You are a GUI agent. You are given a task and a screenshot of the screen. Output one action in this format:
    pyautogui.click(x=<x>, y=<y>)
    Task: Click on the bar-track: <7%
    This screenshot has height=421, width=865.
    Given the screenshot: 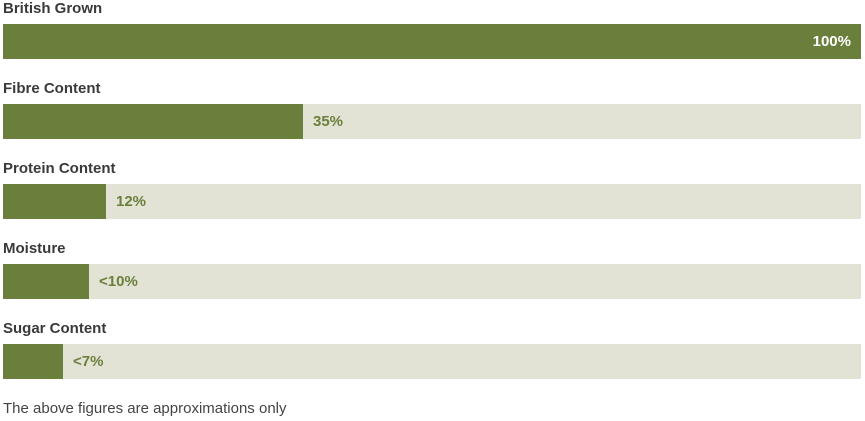 What is the action you would take?
    pyautogui.click(x=432, y=361)
    